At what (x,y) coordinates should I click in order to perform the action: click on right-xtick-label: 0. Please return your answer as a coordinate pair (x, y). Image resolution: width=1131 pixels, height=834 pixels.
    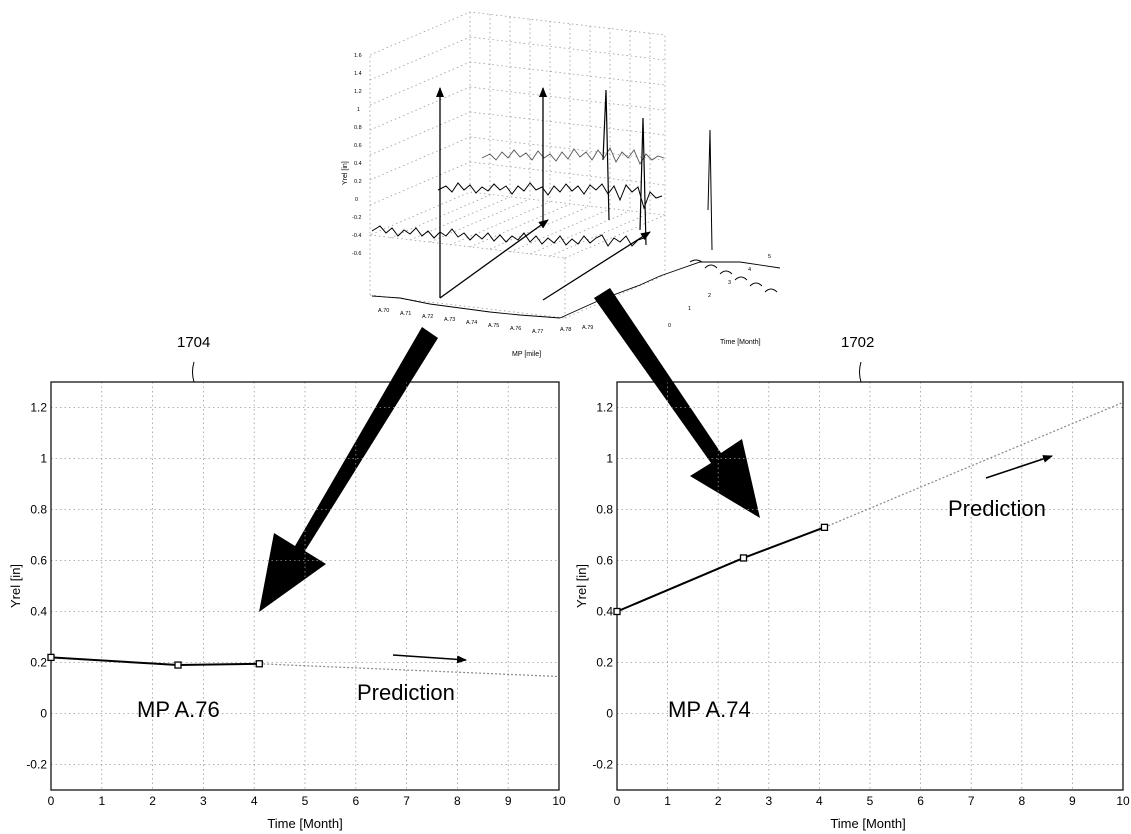
    Looking at the image, I should click on (617, 801).